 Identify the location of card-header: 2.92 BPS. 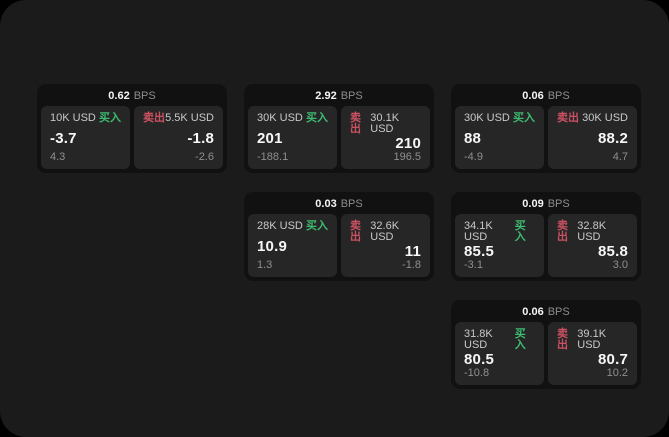
(339, 95).